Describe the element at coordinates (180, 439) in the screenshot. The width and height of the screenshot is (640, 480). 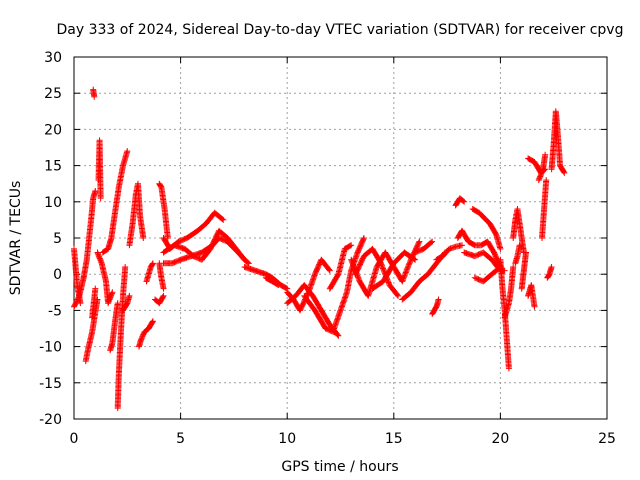
I see `x-tick-label: 5` at that location.